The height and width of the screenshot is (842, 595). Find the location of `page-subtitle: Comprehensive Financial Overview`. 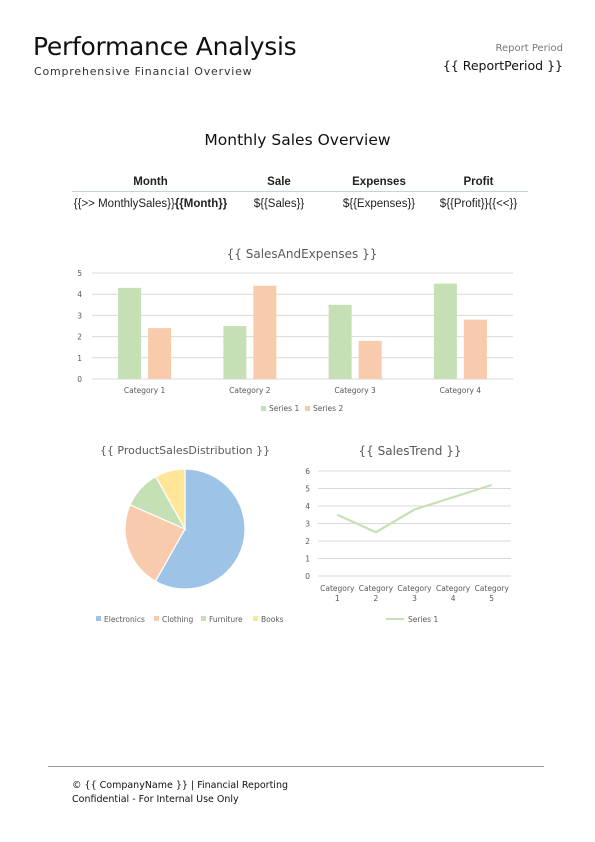

page-subtitle: Comprehensive Financial Overview is located at coordinates (143, 71).